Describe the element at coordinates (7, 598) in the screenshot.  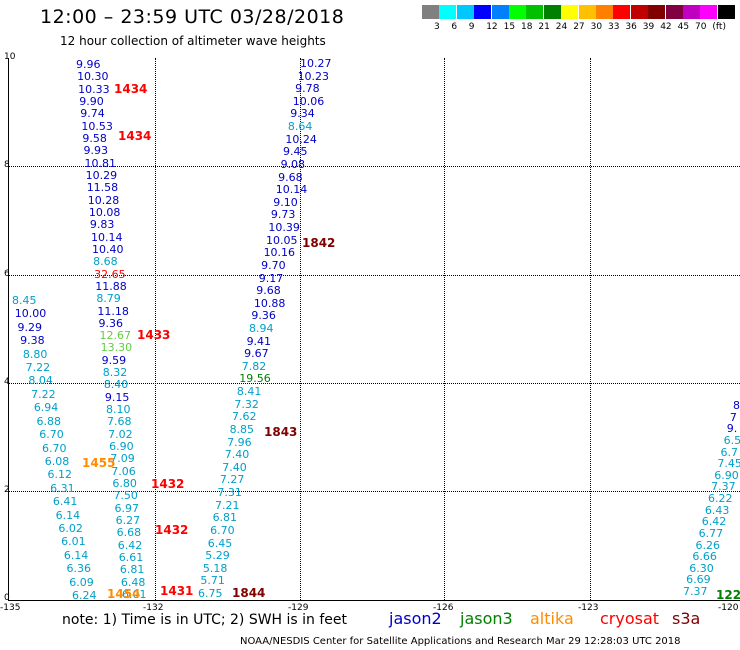
I see `y-tick-label: 0` at that location.